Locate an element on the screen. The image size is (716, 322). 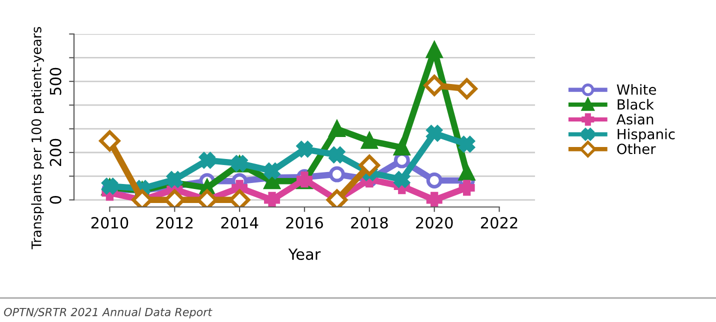
y-tick-label: 200 is located at coordinates (56, 152).